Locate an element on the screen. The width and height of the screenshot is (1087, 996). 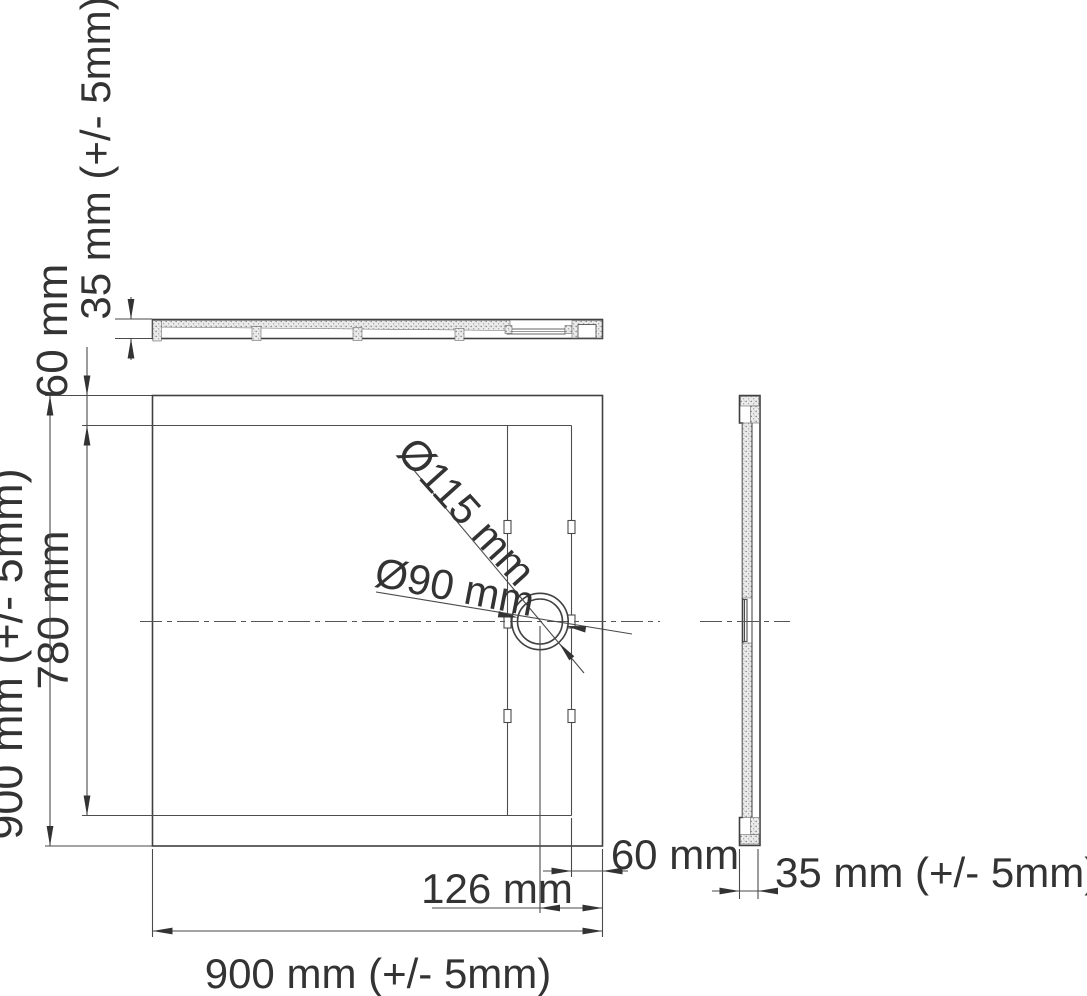
label-inner-length: 780 mm is located at coordinates (53, 610).